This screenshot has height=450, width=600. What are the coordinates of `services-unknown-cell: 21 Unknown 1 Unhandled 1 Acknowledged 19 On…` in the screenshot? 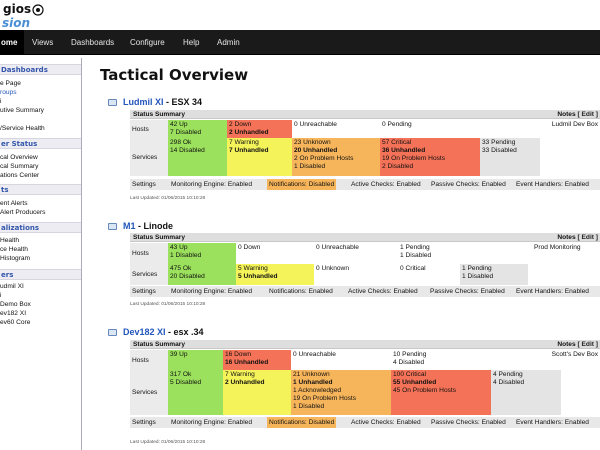 It's located at (341, 392).